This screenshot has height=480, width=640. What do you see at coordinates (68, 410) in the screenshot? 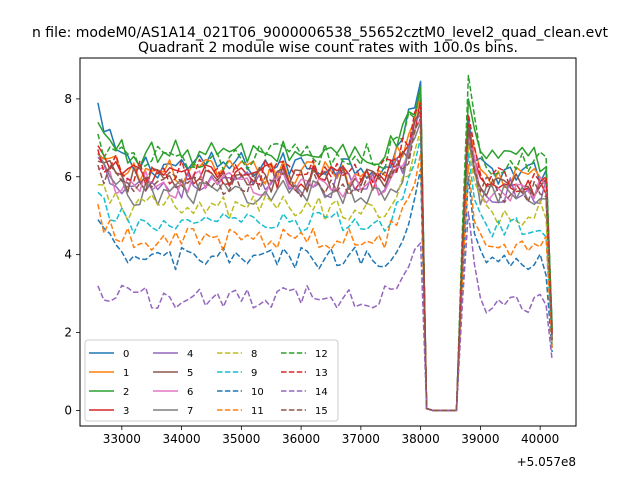
I see `y-tick-label: 0` at bounding box center [68, 410].